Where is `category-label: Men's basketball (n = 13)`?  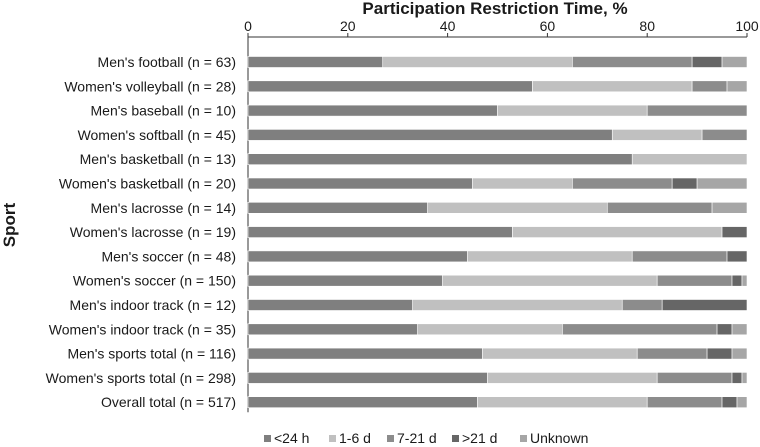 category-label: Men's basketball (n = 13) is located at coordinates (158, 159).